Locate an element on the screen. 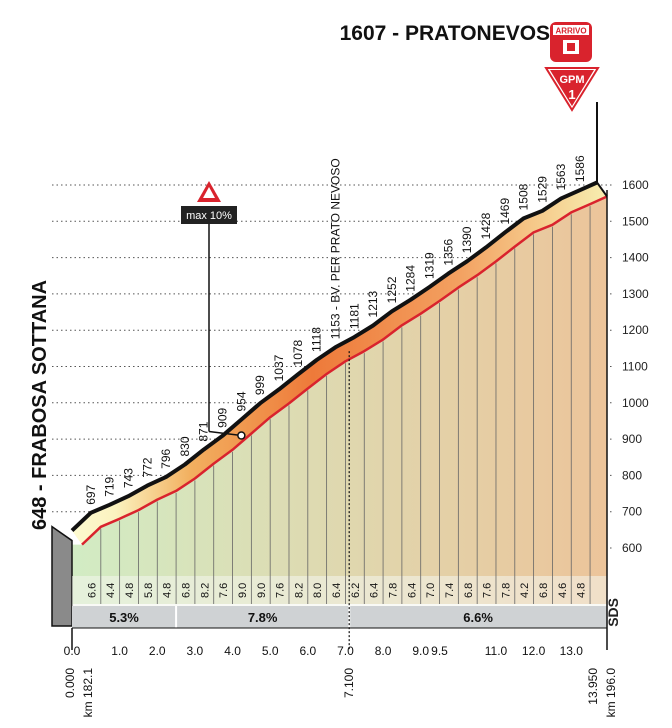  altitude-label: 1319 is located at coordinates (430, 265).